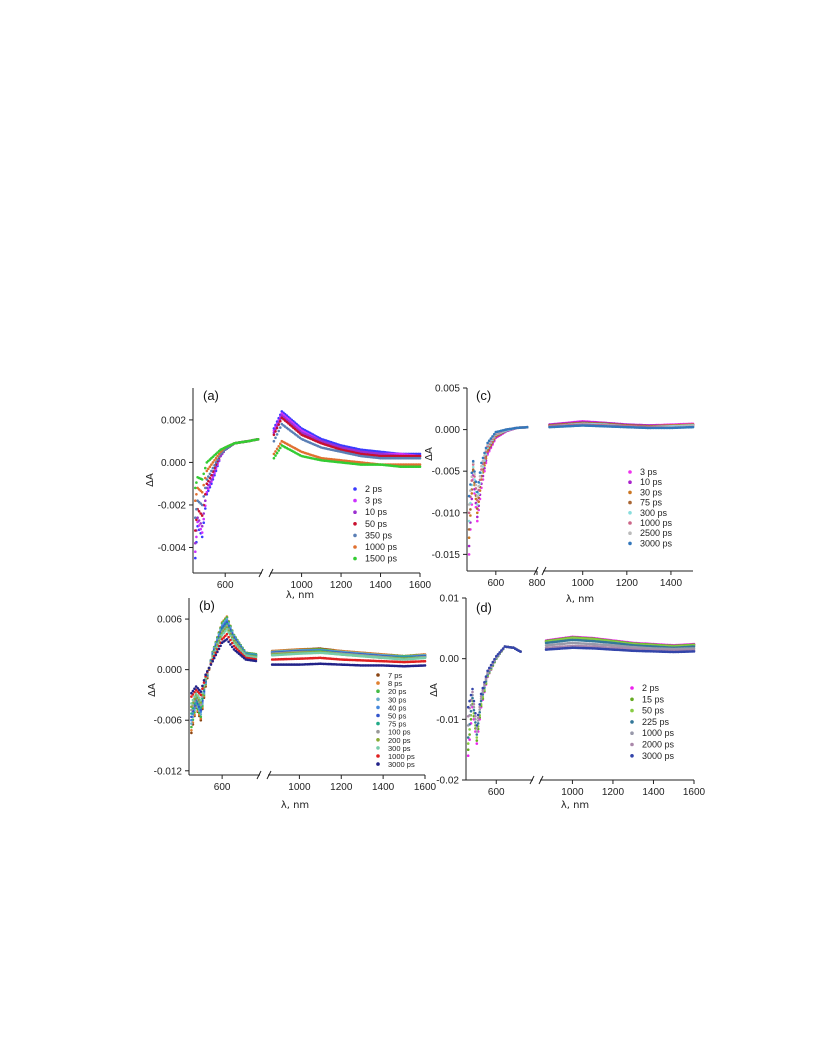  I want to click on legend-label: 100 ps, so click(399, 732).